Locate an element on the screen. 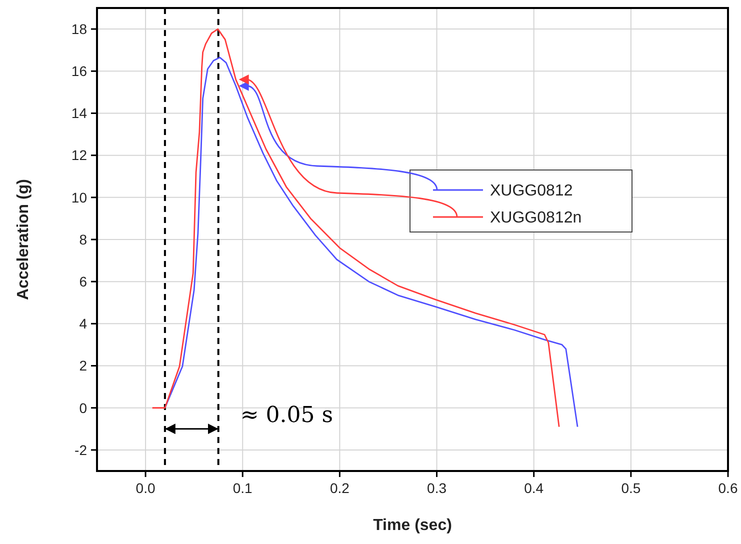  x-tick-label: 0.4 is located at coordinates (534, 488).